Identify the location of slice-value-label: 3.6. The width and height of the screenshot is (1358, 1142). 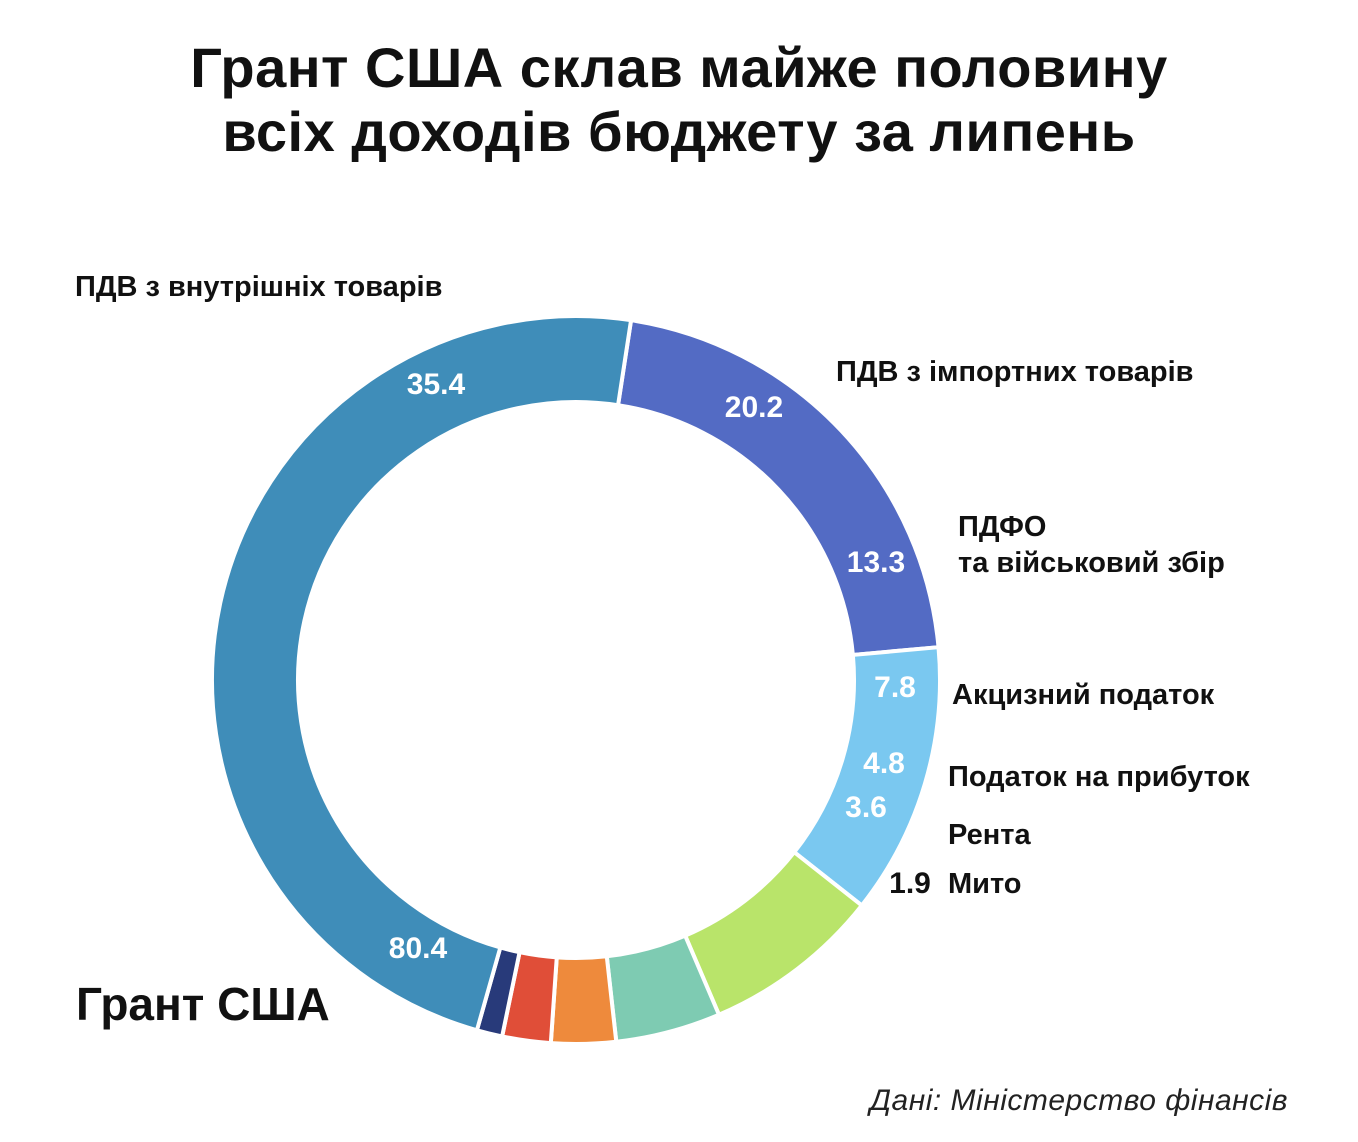
(866, 807).